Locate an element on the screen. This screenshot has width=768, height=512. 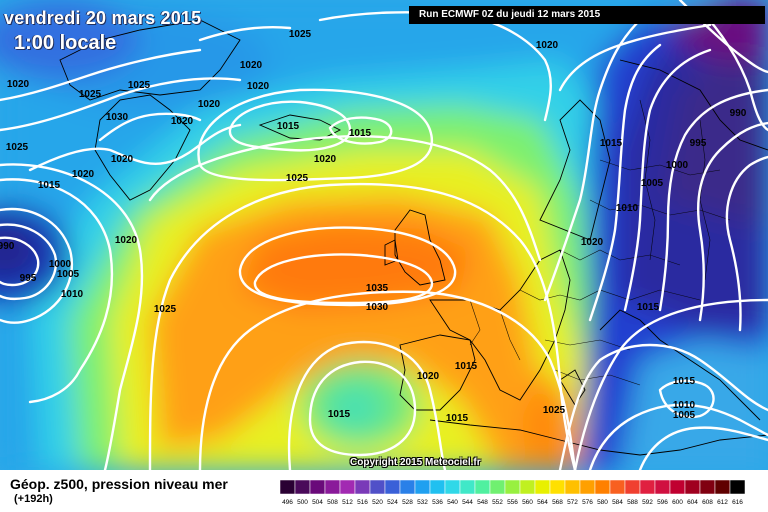
legend-value: 612 is located at coordinates (722, 502).